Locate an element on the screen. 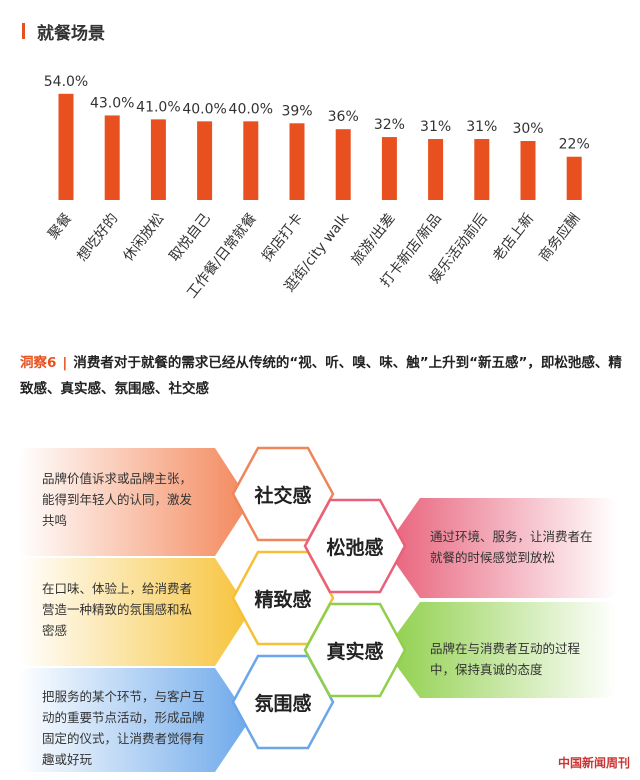 The image size is (640, 780). sense-desc-social: 品牌价值诉求或品牌主张，能得到年轻人的认同，激发共鸣 is located at coordinates (117, 499).